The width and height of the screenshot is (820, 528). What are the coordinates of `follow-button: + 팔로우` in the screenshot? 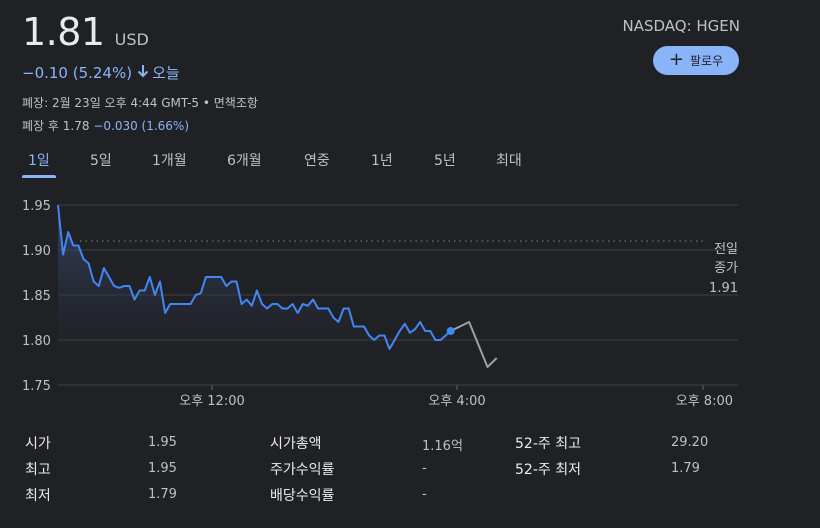 It's located at (696, 60).